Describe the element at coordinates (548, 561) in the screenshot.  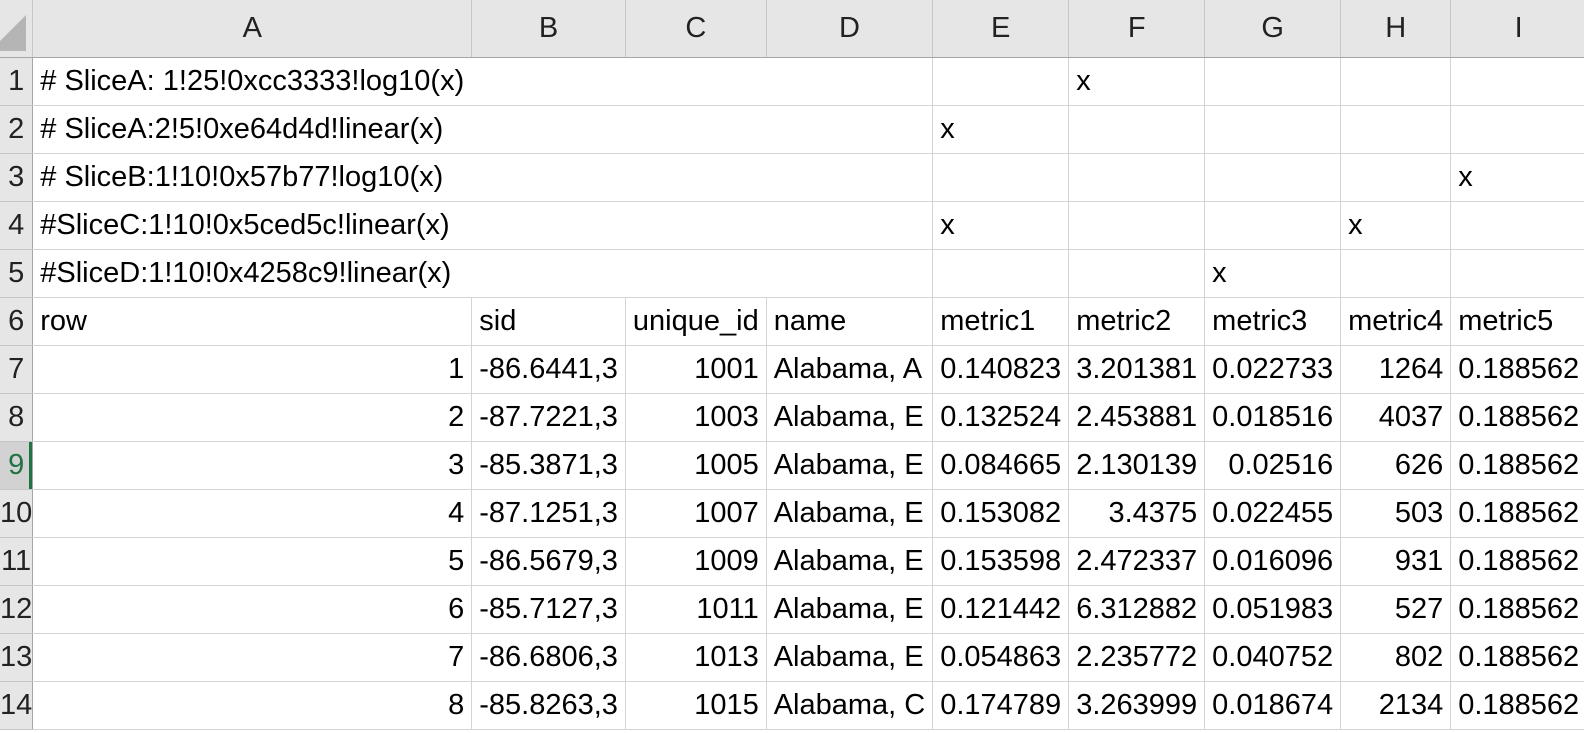
I see `cell-b11: -86.5679,3` at that location.